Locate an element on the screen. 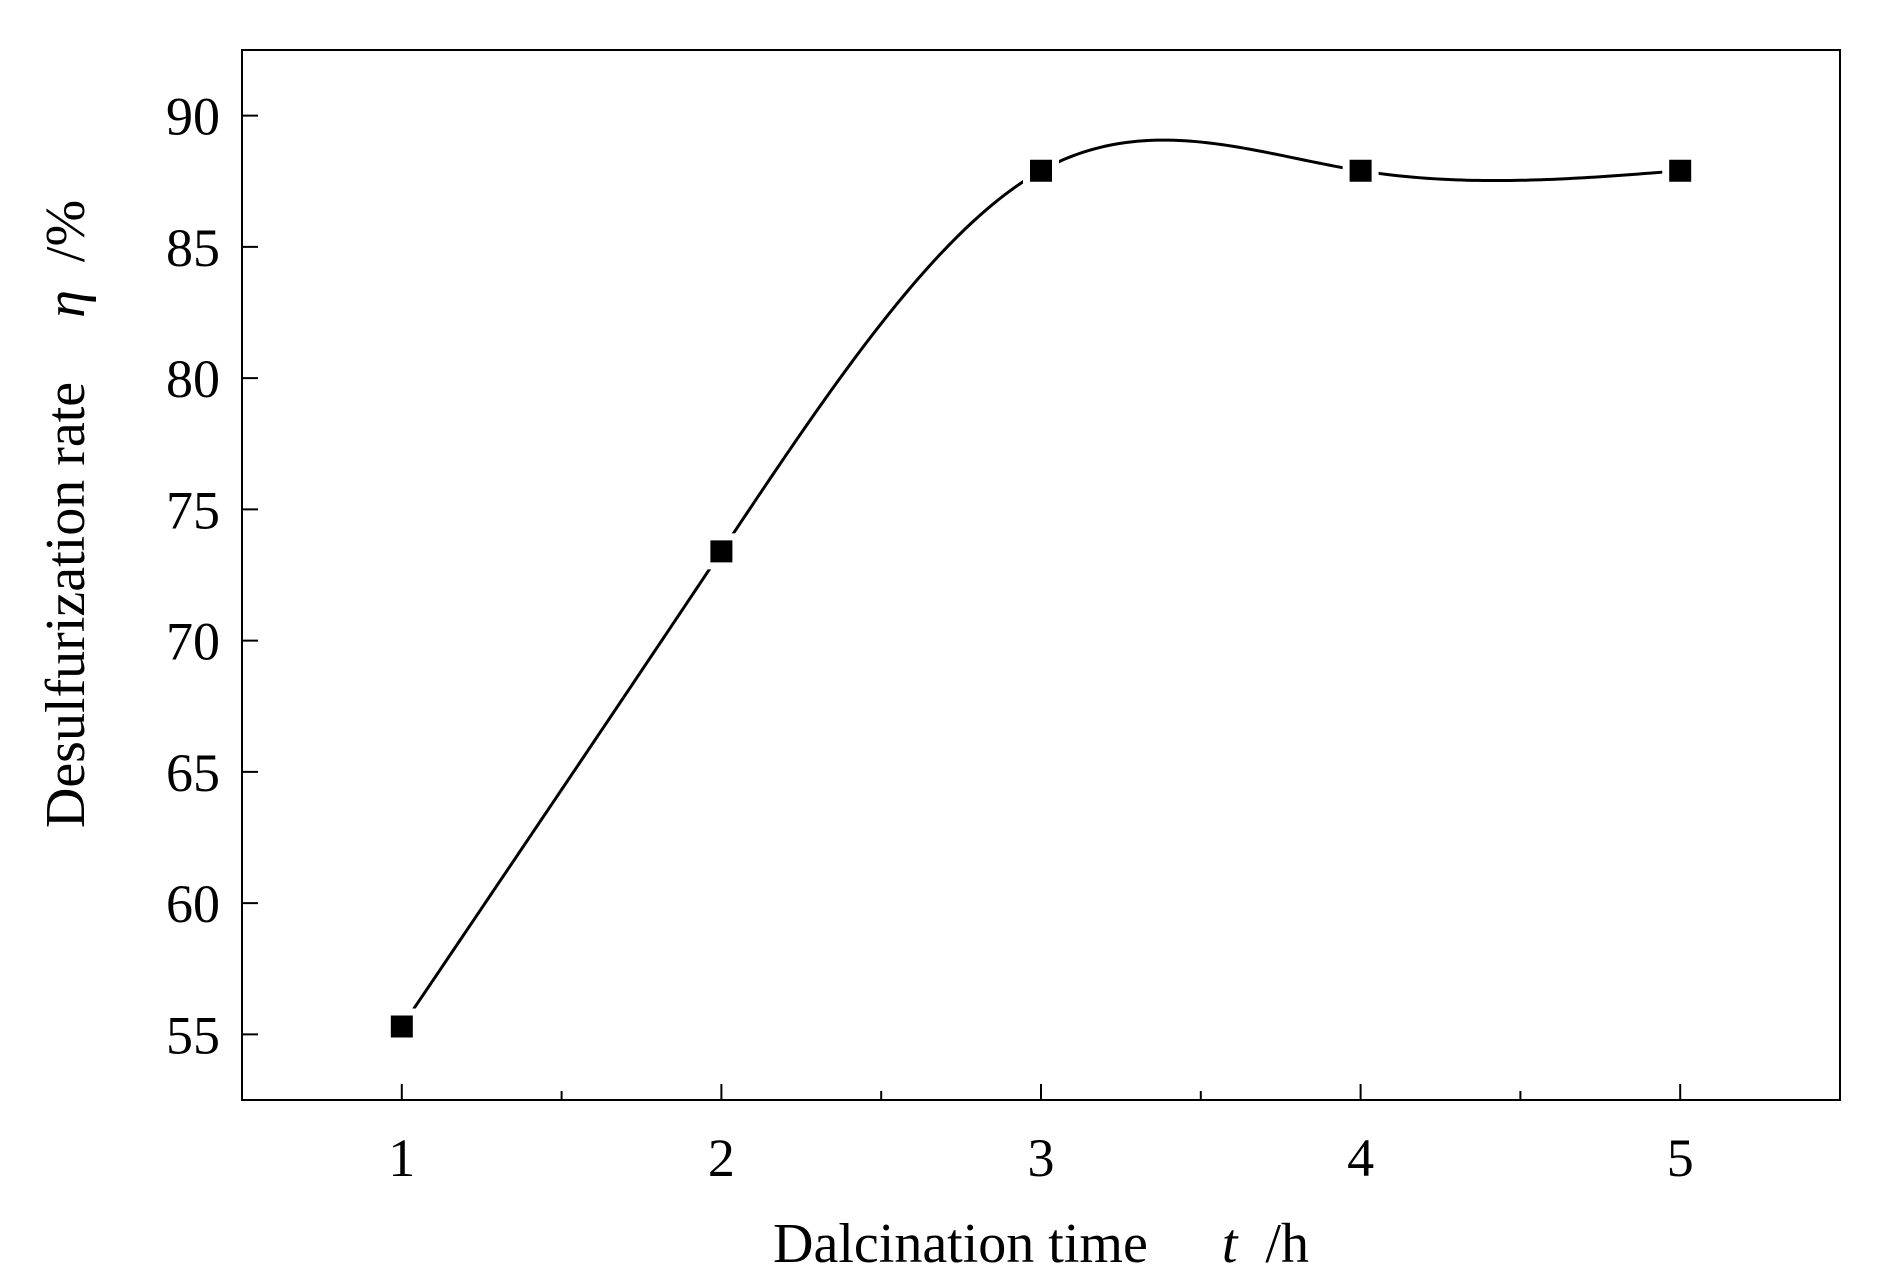  x-axis-title: Dalcination time t /h is located at coordinates (1041, 1244).